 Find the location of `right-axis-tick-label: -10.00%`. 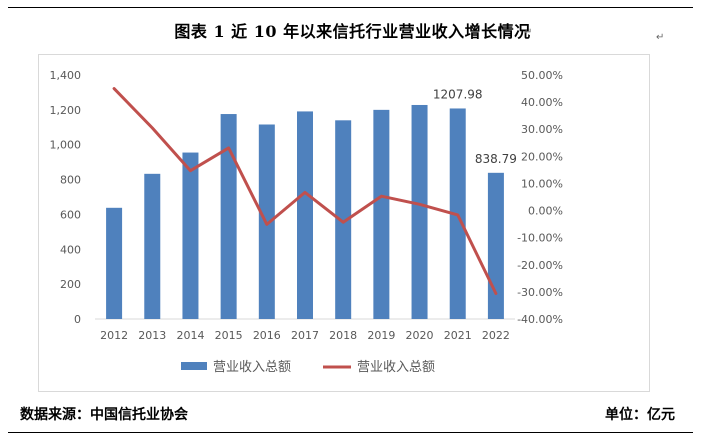

right-axis-tick-label: -10.00% is located at coordinates (540, 238).